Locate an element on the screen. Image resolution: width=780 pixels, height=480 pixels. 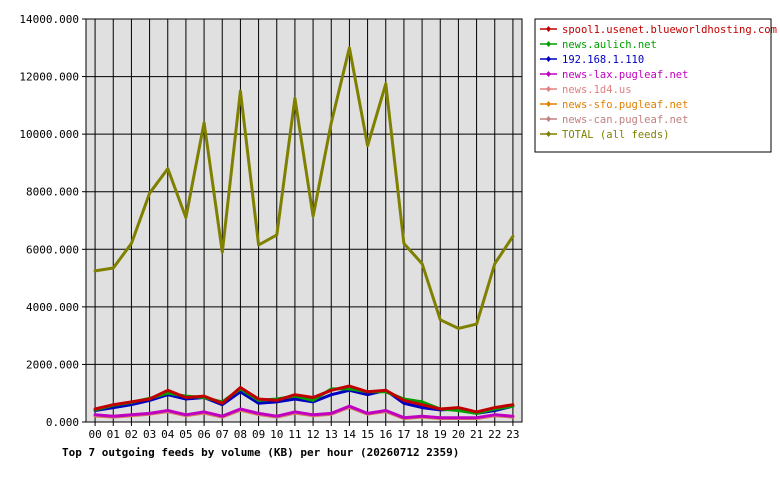
x-tick-label: 22 is located at coordinates (494, 434).